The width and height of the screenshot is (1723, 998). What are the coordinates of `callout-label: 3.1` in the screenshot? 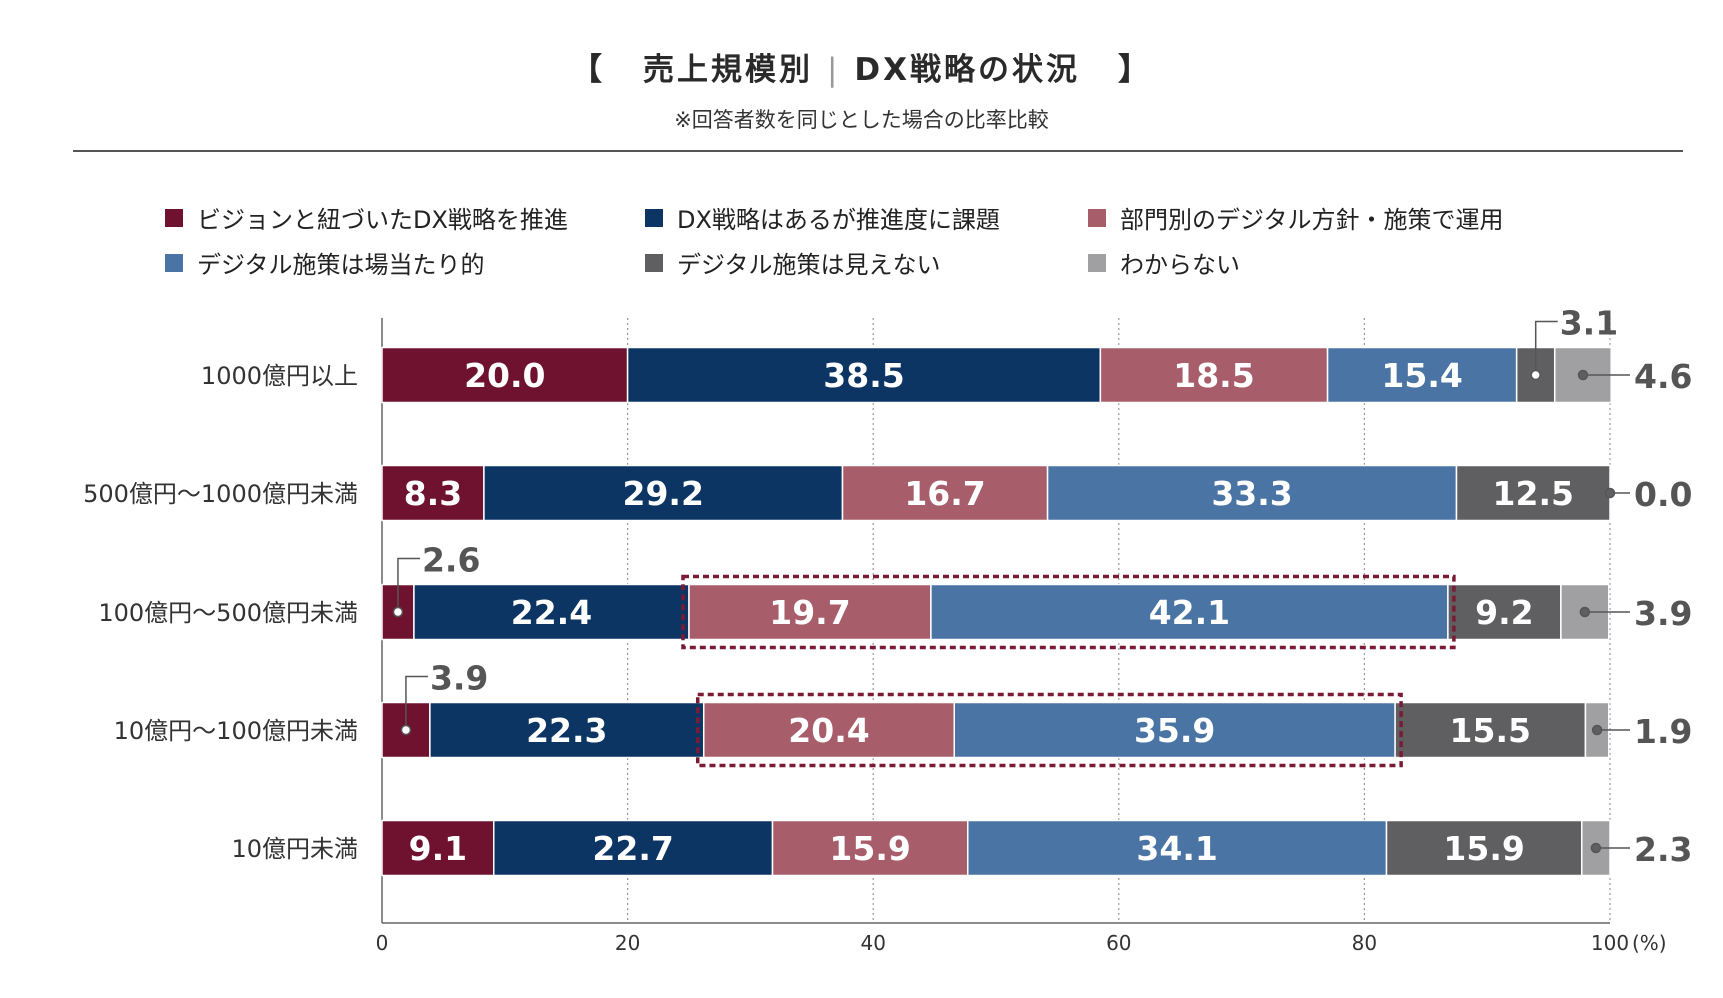 It's located at (1589, 323).